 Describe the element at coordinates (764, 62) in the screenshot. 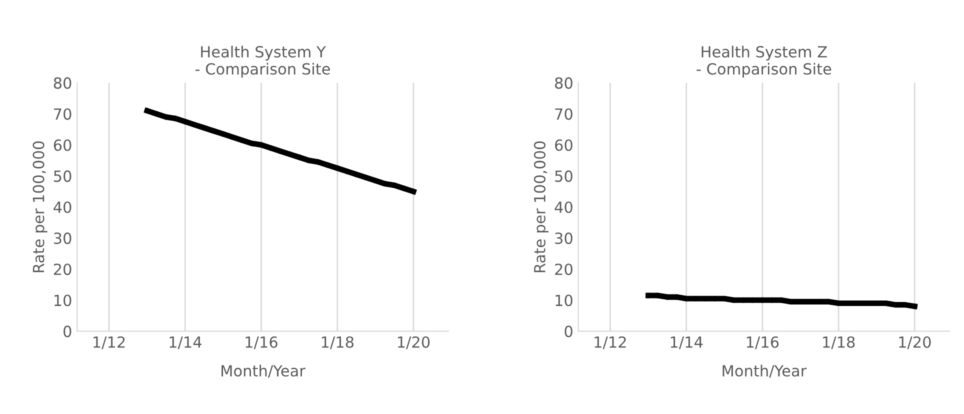

I see `chart-title: Health System Z - Comparison Site` at that location.